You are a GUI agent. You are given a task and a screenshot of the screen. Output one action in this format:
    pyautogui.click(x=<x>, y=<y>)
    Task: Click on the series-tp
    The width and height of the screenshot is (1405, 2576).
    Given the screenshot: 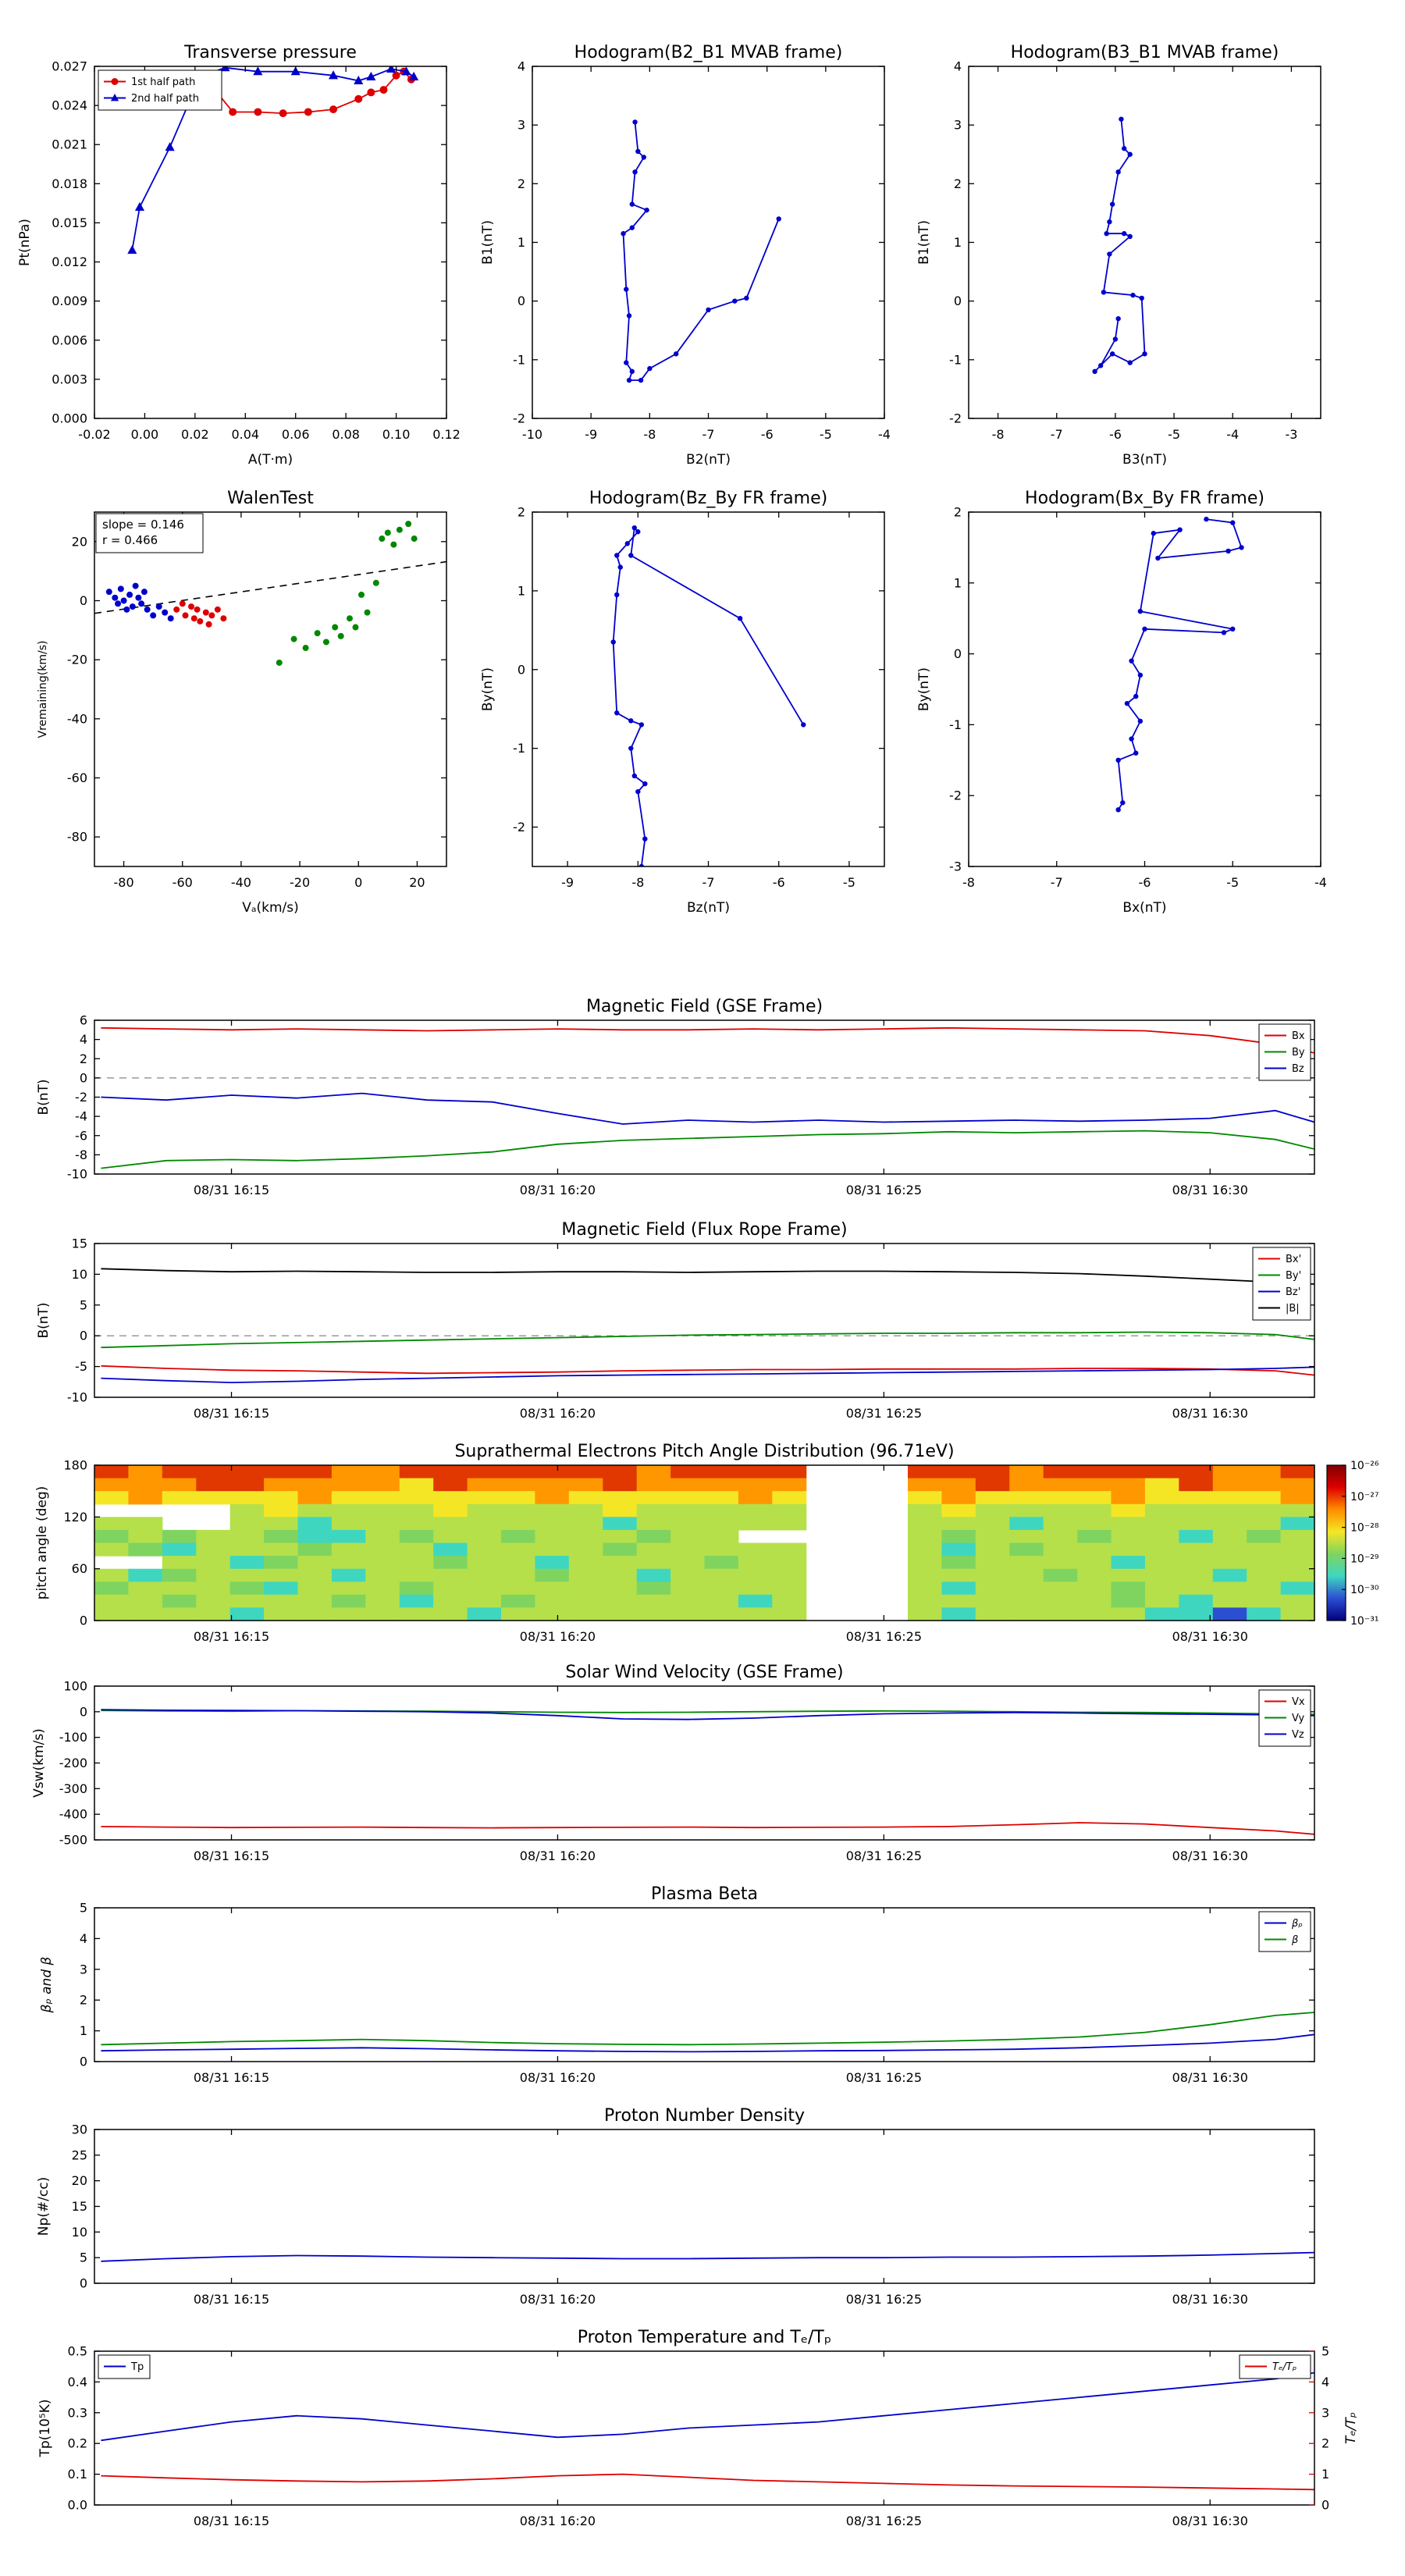 What is the action you would take?
    pyautogui.click(x=708, y=2406)
    